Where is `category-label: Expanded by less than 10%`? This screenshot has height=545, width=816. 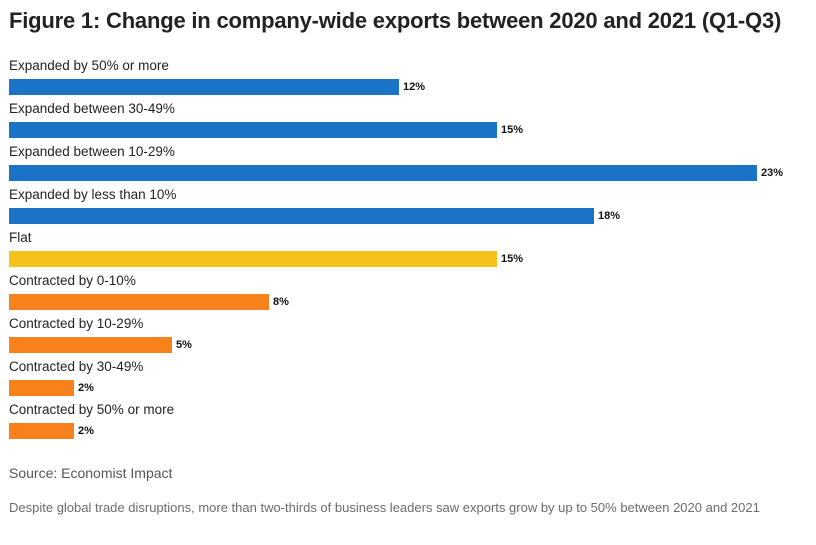 category-label: Expanded by less than 10% is located at coordinates (93, 194).